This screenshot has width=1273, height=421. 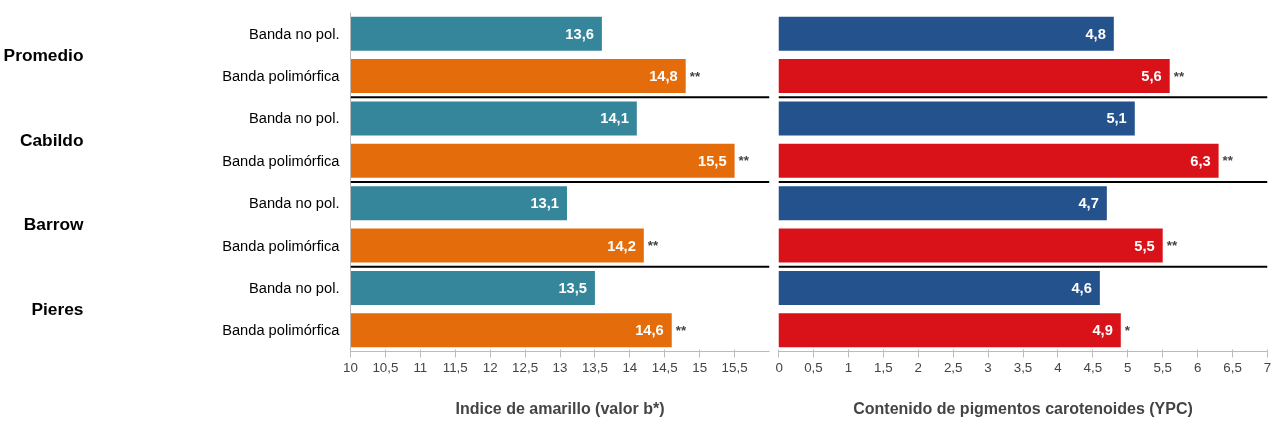 I want to click on x-tick-label: 4, so click(x=1058, y=367).